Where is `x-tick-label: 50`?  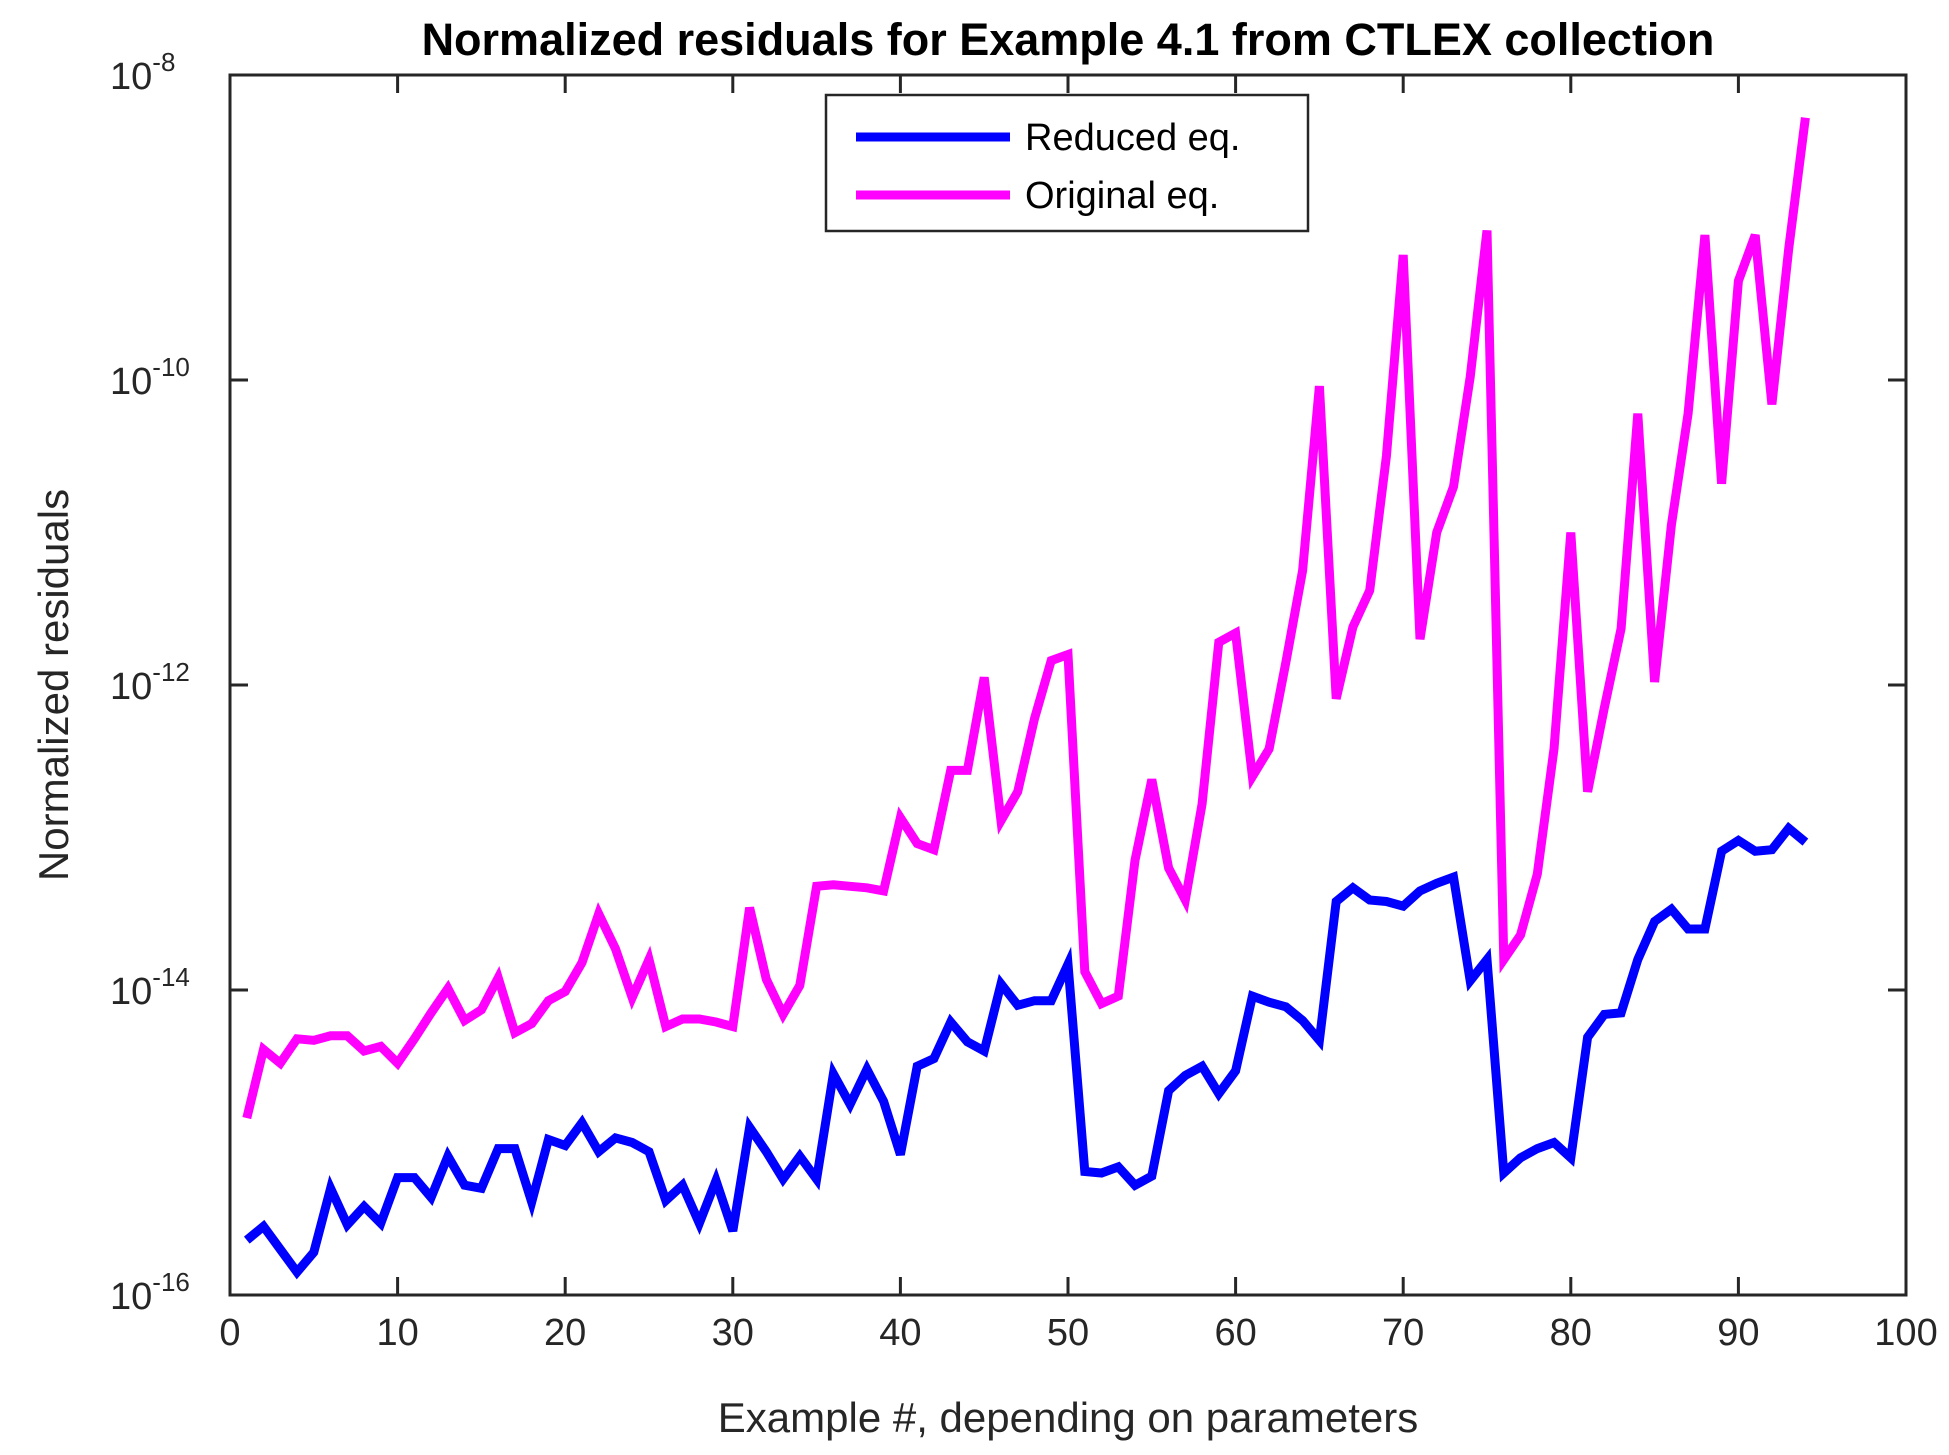
x-tick-label: 50 is located at coordinates (1068, 1333).